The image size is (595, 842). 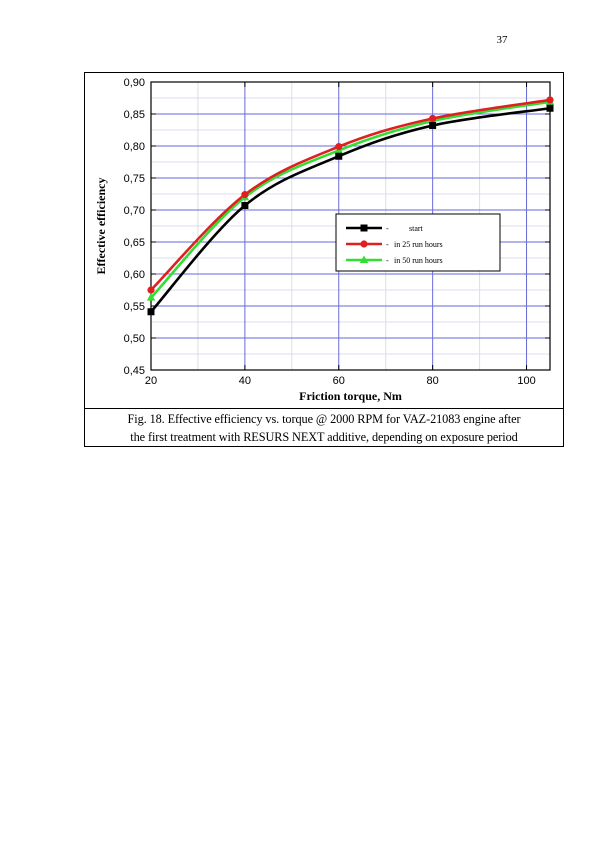 What do you see at coordinates (134, 83) in the screenshot?
I see `y-tick-label: 0,90` at bounding box center [134, 83].